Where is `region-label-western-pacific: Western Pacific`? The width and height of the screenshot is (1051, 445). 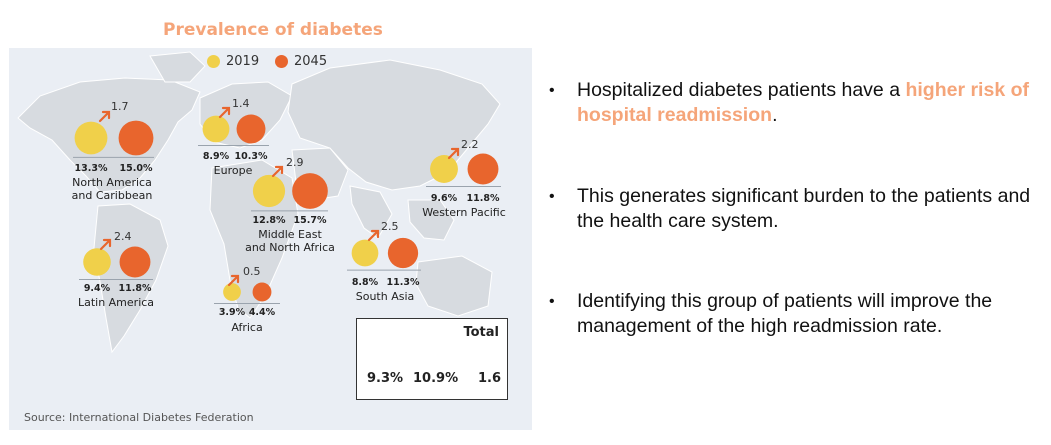 region-label-western-pacific: Western Pacific is located at coordinates (464, 212).